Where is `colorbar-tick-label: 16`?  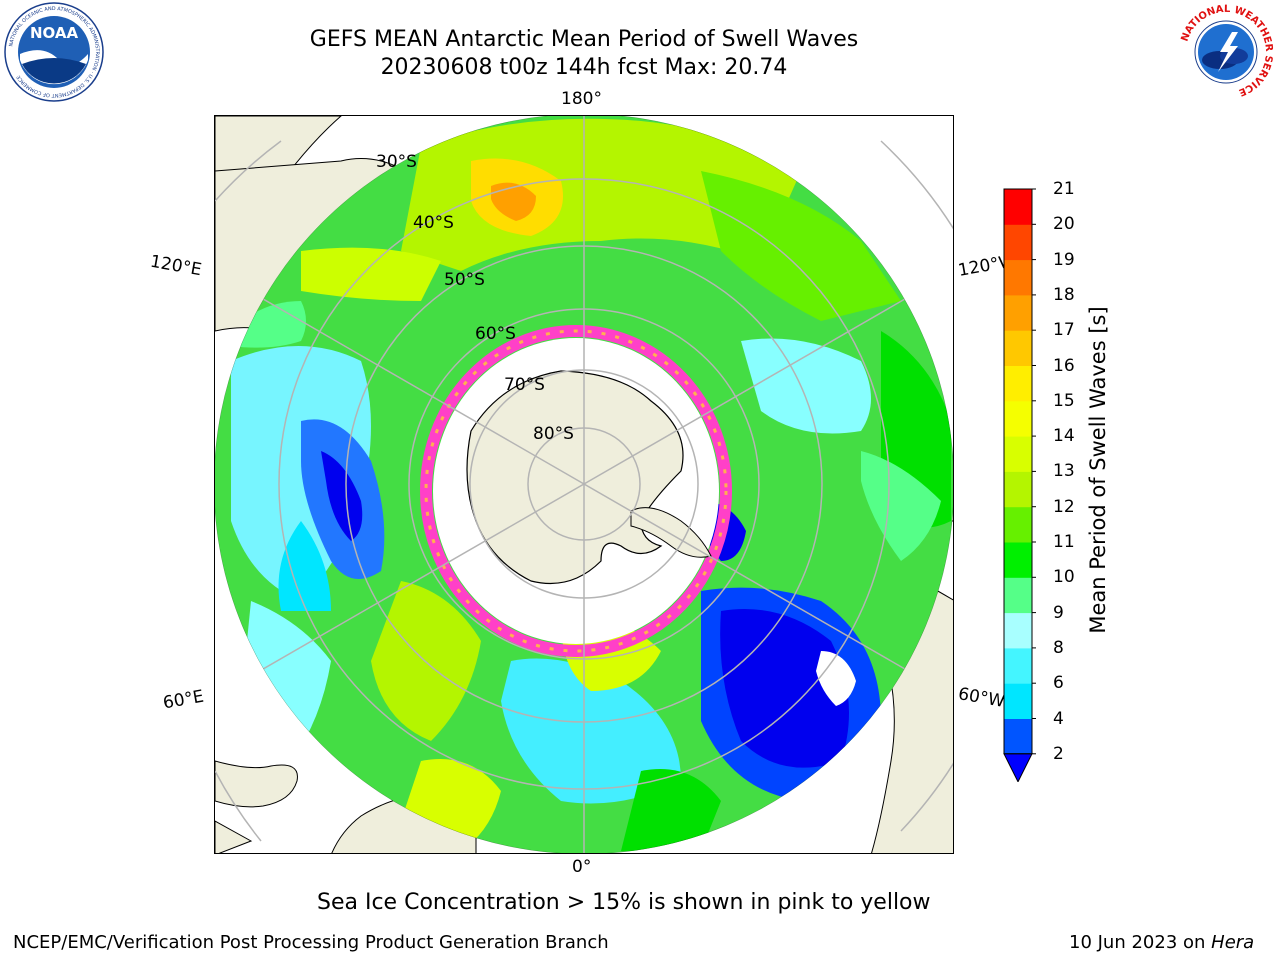
colorbar-tick-label: 16 is located at coordinates (1064, 365).